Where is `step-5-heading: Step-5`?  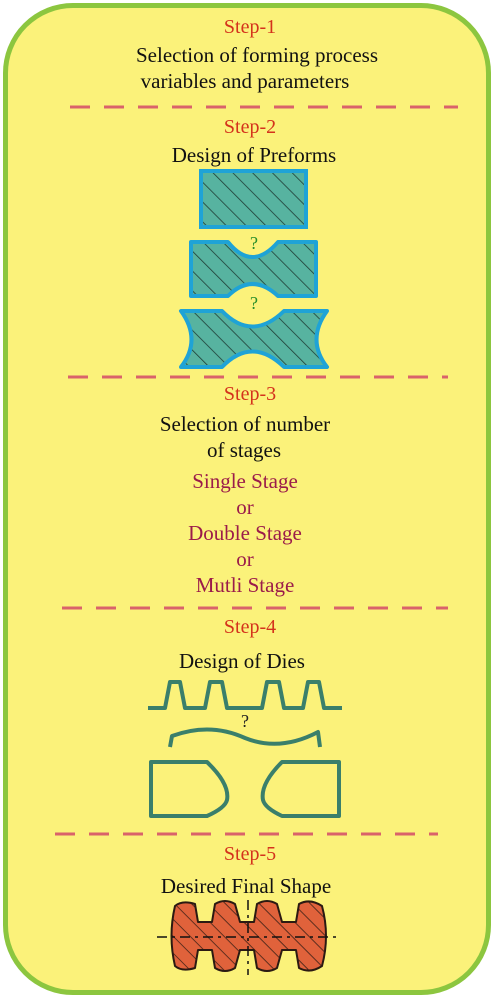
step-5-heading: Step-5 is located at coordinates (250, 854).